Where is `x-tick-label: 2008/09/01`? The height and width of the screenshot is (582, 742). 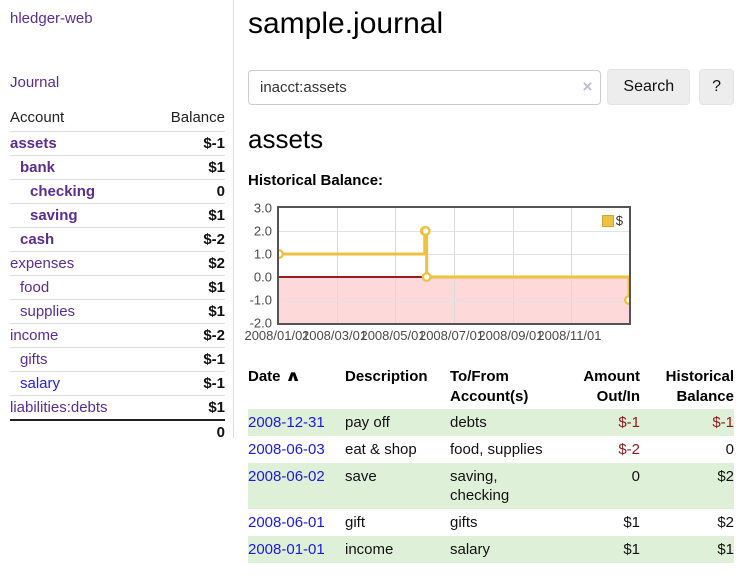
x-tick-label: 2008/09/01 is located at coordinates (511, 335).